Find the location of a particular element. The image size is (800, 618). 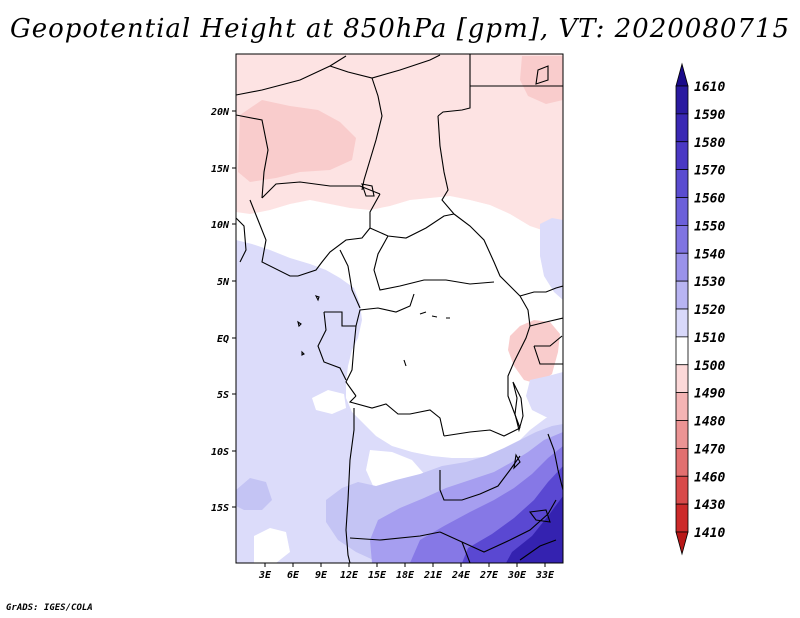

colorbar-label: 1540 is located at coordinates (709, 254).